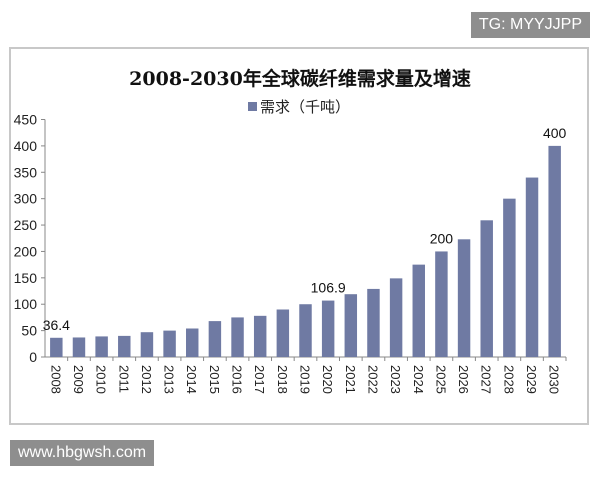 The height and width of the screenshot is (480, 600). I want to click on legend-swatch, so click(252, 106).